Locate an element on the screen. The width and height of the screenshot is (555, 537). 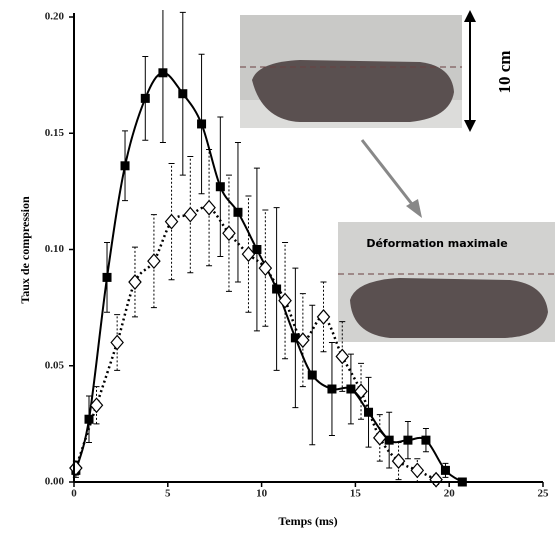
scale-label: 10 cm is located at coordinates (504, 72).